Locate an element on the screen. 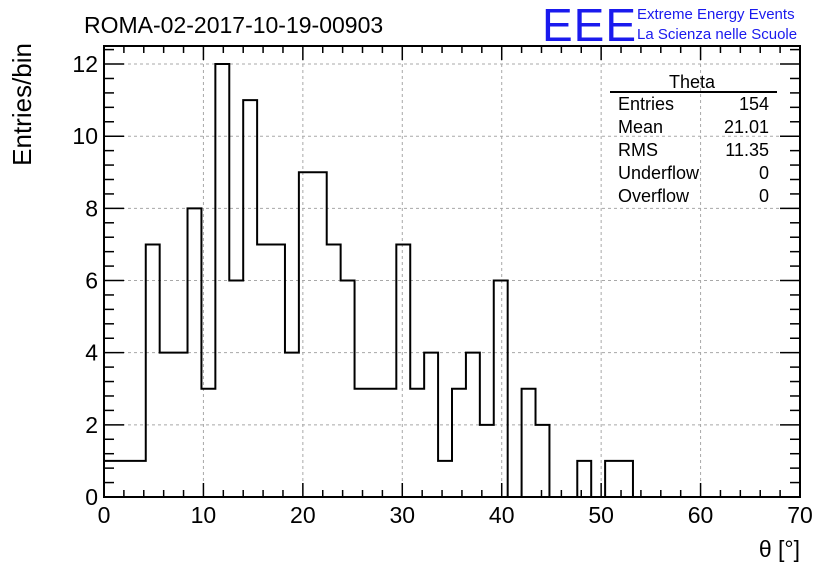  x-axis-label: θ [°] is located at coordinates (779, 549).